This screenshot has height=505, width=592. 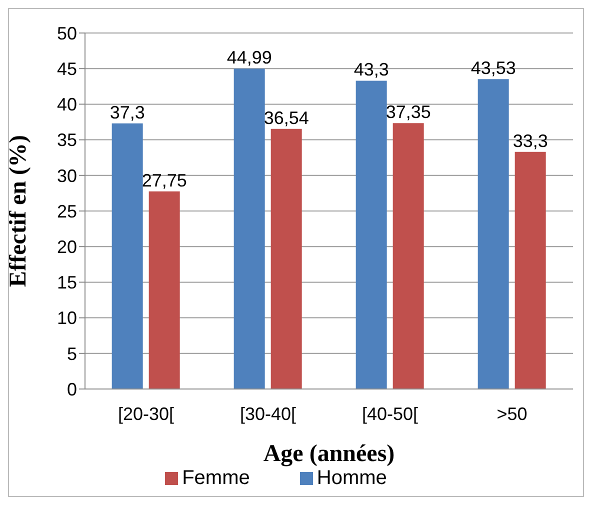 What do you see at coordinates (66, 68) in the screenshot?
I see `y-tick-label: 45` at bounding box center [66, 68].